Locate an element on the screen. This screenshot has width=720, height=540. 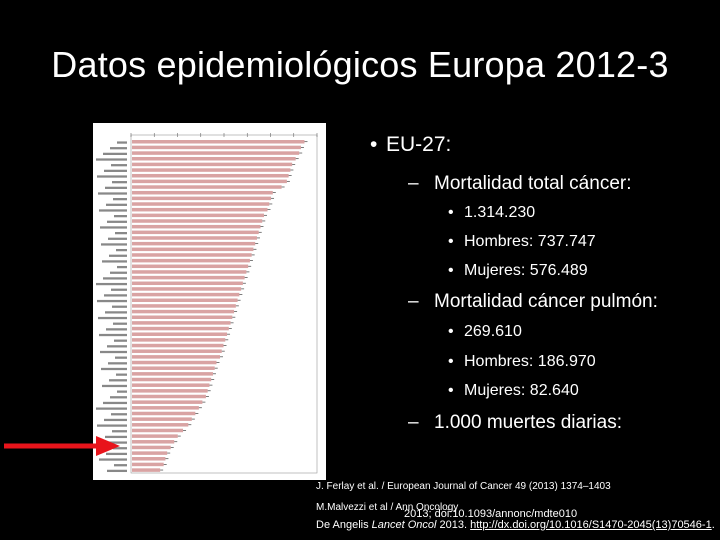
total-value: 1.314.230 is located at coordinates (500, 212).